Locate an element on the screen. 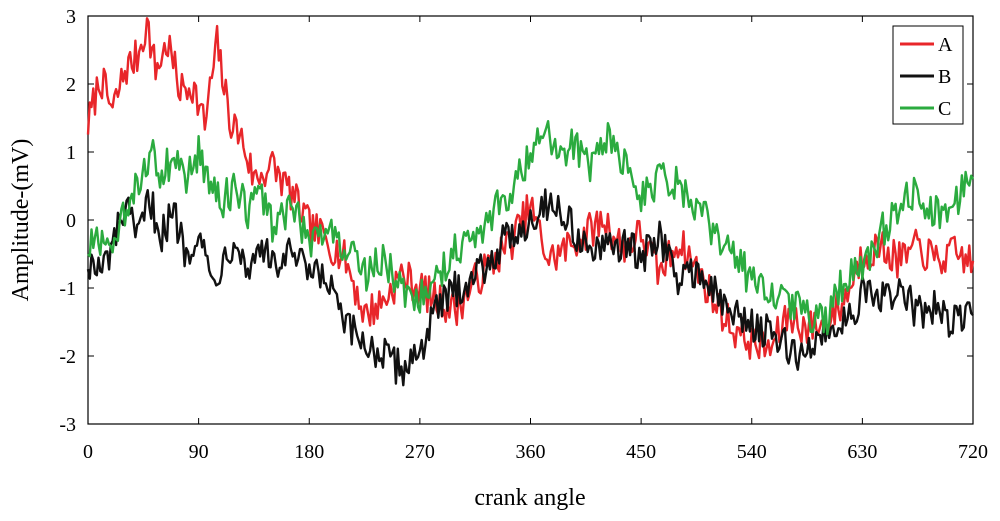  y-tick-label: -3 is located at coordinates (67, 425).